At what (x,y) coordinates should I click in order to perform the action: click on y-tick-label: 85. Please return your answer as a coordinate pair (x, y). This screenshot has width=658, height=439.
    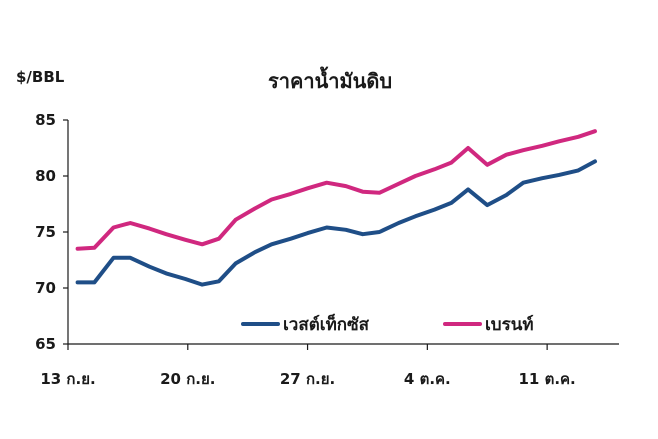
    Looking at the image, I should click on (45, 120).